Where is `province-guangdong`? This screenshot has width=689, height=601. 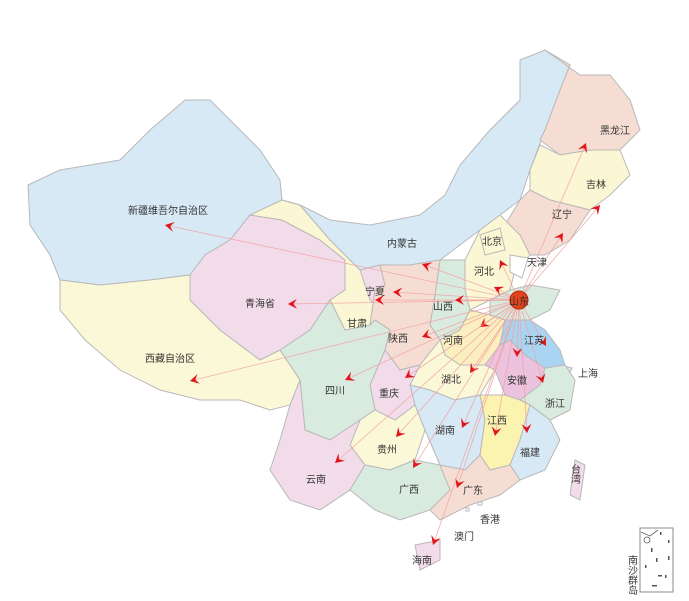
province-guangdong is located at coordinates (475, 487).